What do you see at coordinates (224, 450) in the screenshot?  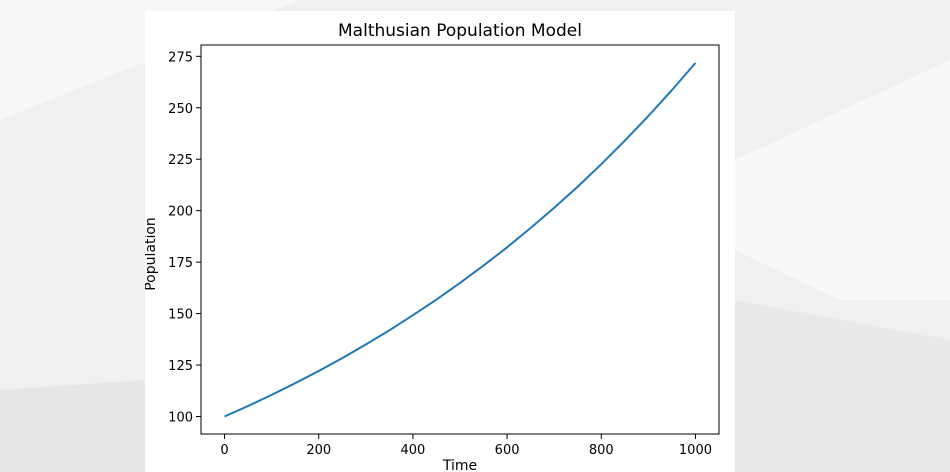 I see `x-tick-label: 0` at bounding box center [224, 450].